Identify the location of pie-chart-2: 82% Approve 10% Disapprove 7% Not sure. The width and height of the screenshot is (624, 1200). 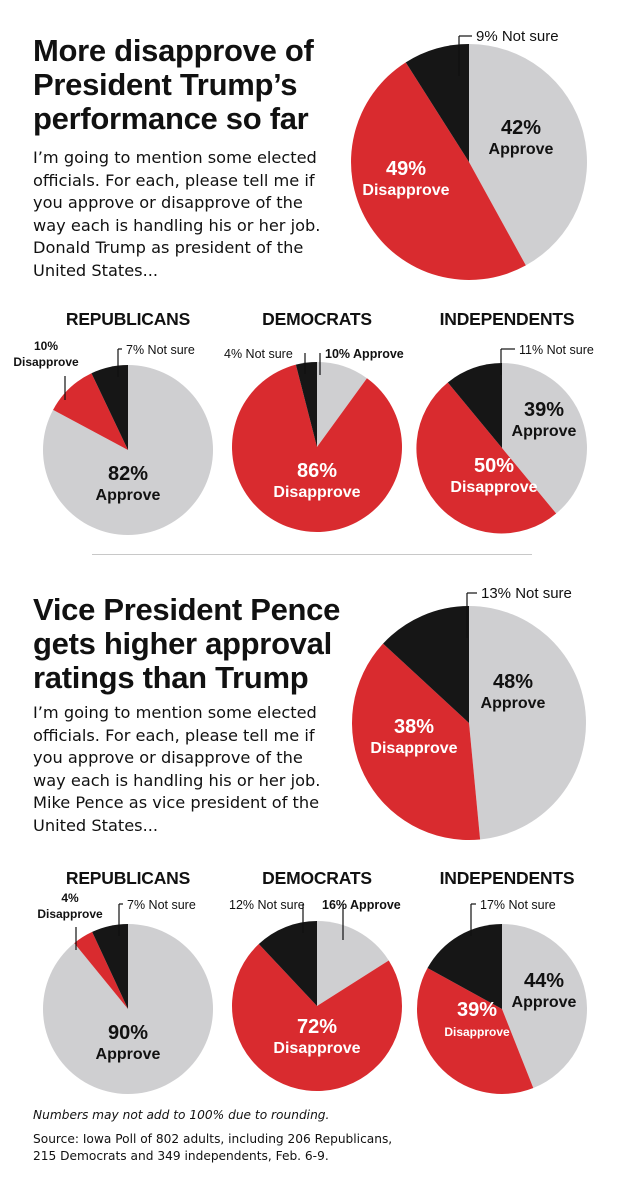
(113, 437).